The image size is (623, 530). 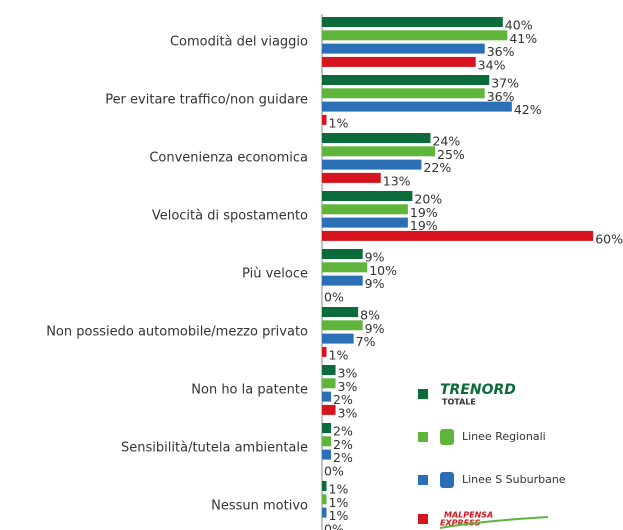 I want to click on legend-label: Linee S Suburbane, so click(x=514, y=479).